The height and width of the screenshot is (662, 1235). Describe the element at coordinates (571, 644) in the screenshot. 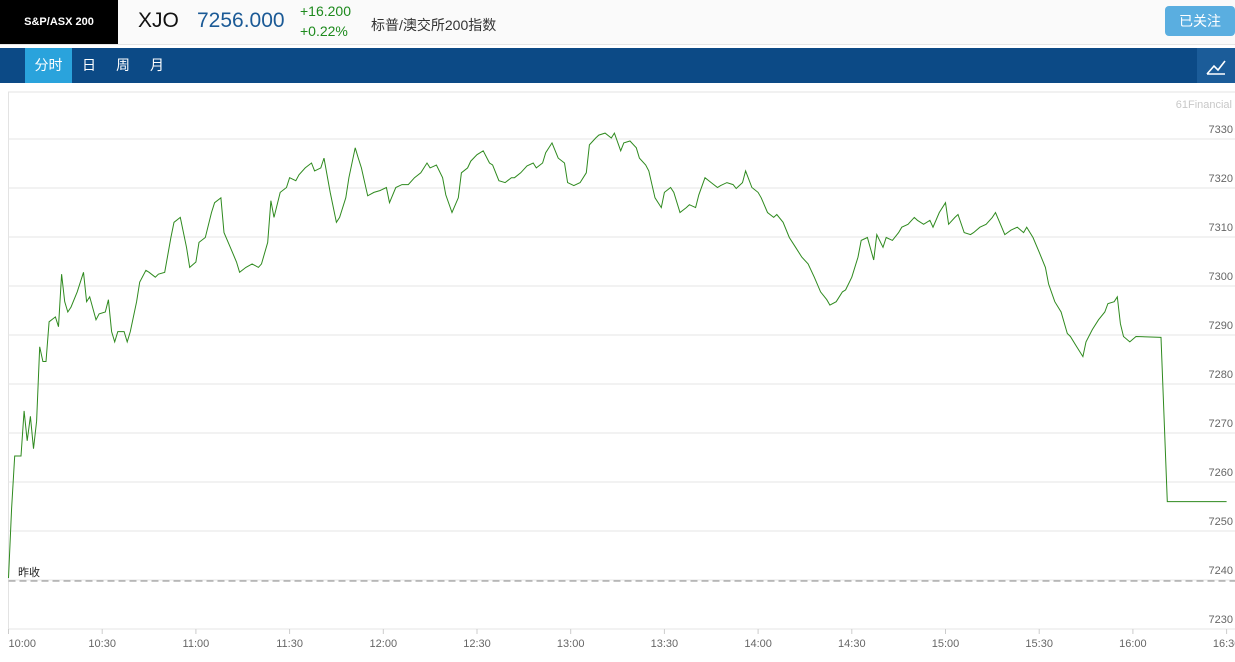

I see `x-tick-label: 13:00` at that location.